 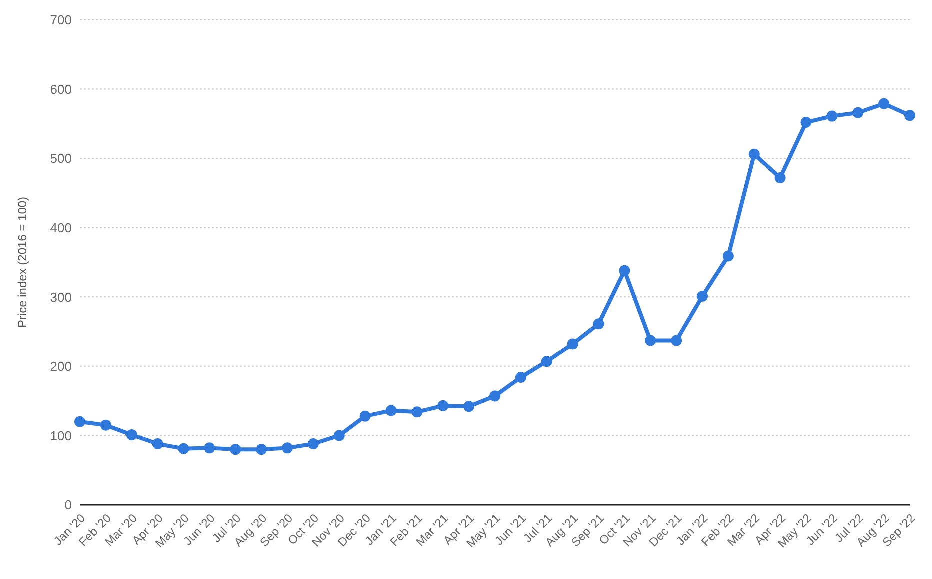 I want to click on y-tick-label: 500, so click(x=61, y=158).